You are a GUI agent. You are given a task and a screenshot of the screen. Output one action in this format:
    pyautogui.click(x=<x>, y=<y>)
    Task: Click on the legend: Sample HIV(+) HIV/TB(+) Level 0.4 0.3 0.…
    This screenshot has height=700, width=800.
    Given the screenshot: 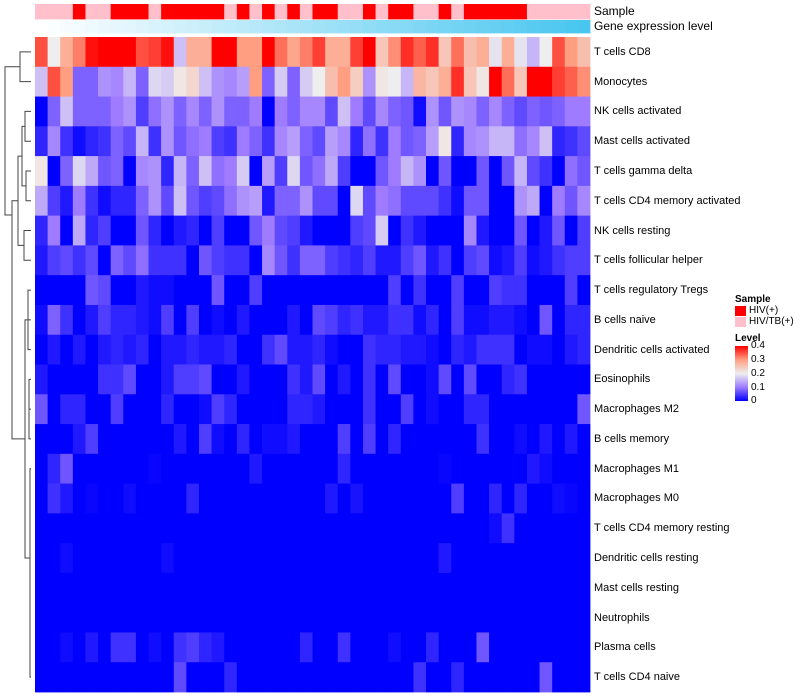 What is the action you would take?
    pyautogui.click(x=764, y=350)
    